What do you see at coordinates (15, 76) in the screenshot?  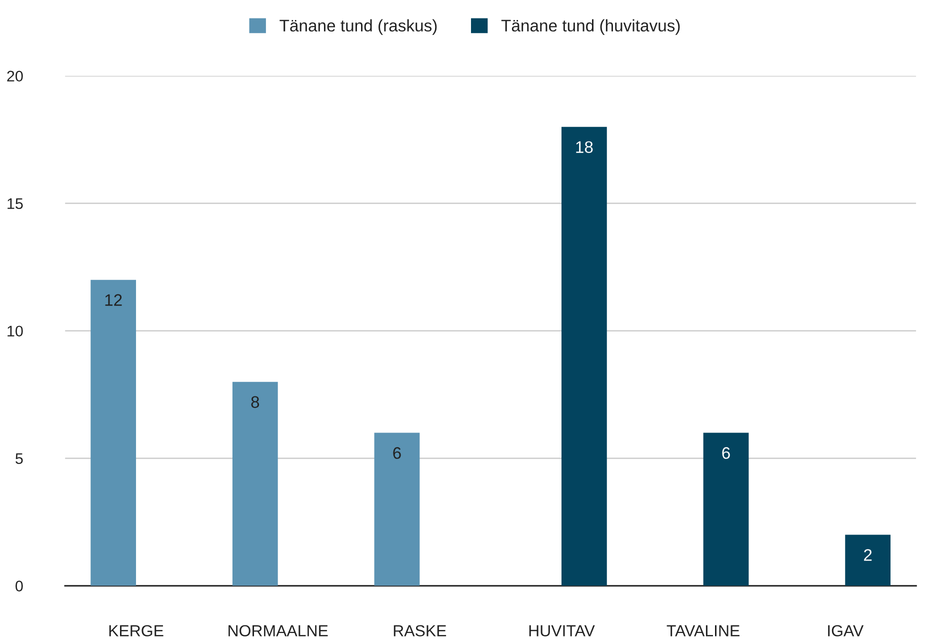 I see `y-tick-label: 20` at bounding box center [15, 76].